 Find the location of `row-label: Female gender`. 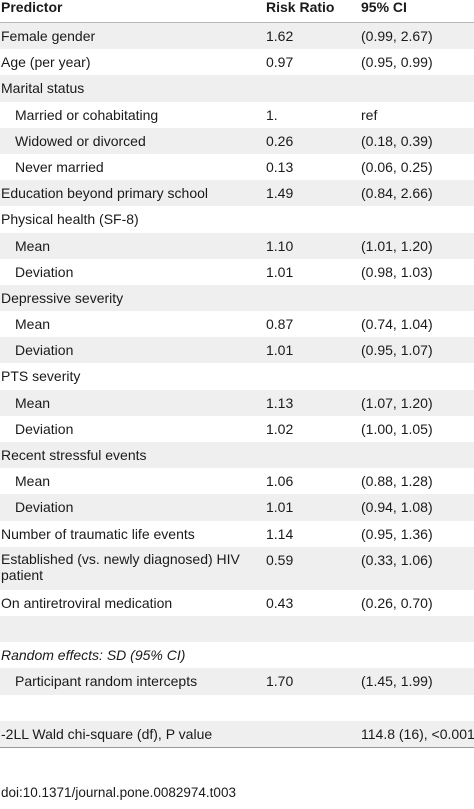

row-label: Female gender is located at coordinates (48, 36).